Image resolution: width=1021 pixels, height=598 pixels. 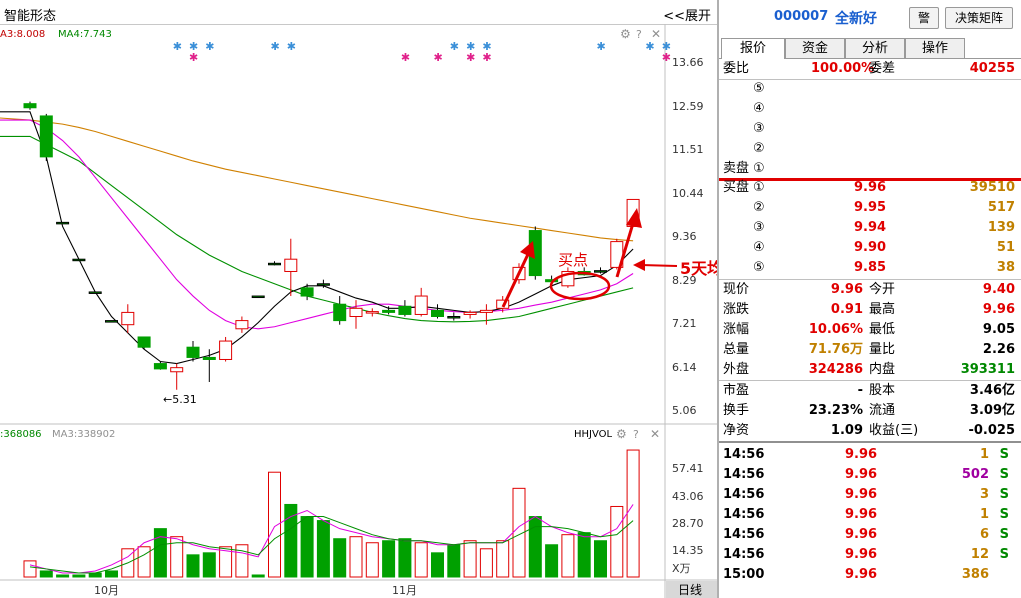 What do you see at coordinates (882, 289) in the screenshot?
I see `stat-label: 今开` at bounding box center [882, 289].